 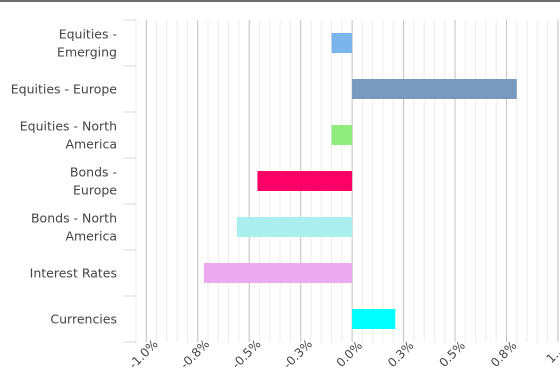 I want to click on category-label-line: Equities -, so click(x=88, y=33).